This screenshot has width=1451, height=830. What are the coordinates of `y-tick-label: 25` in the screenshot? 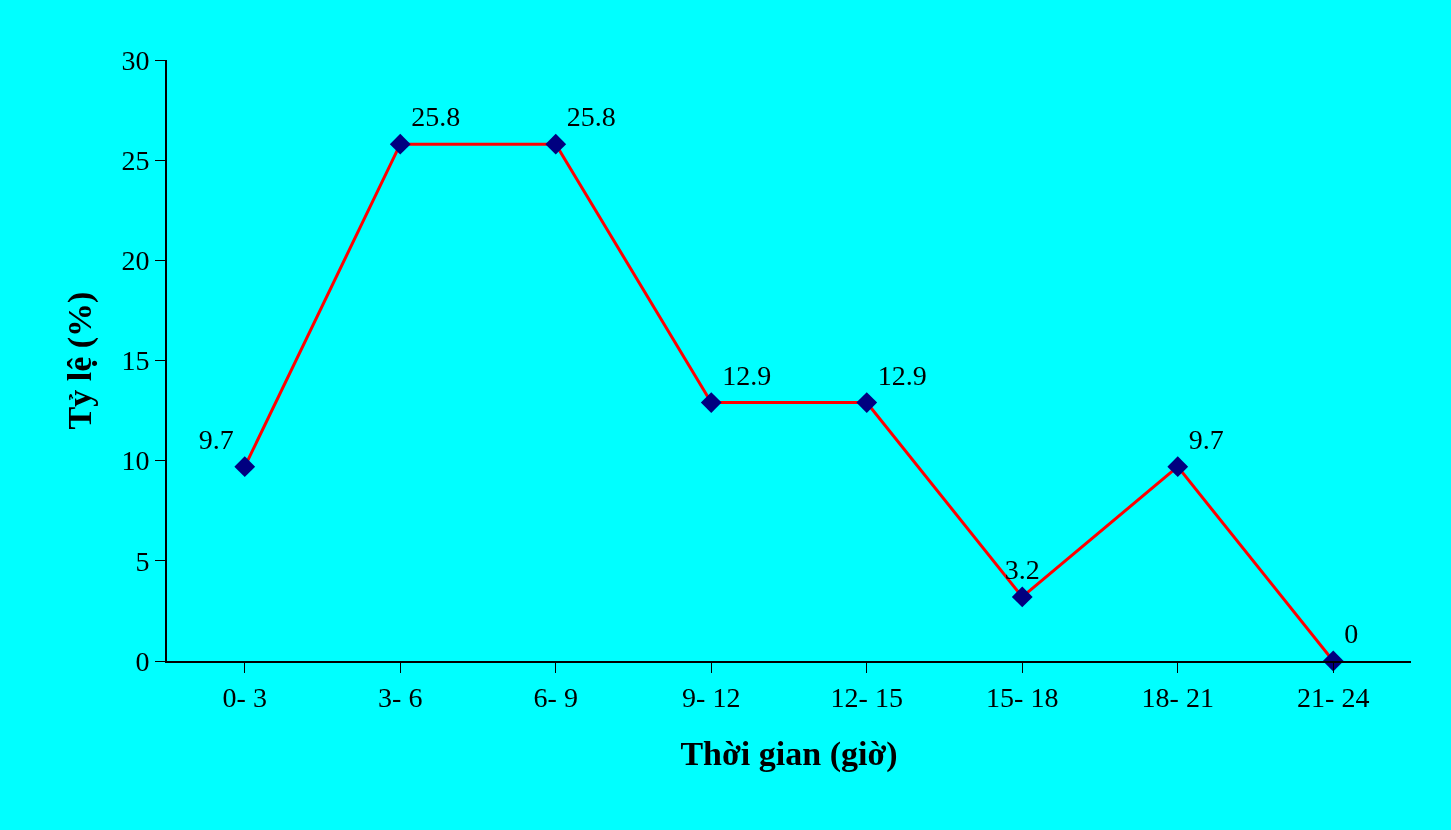 It's located at (135, 160).